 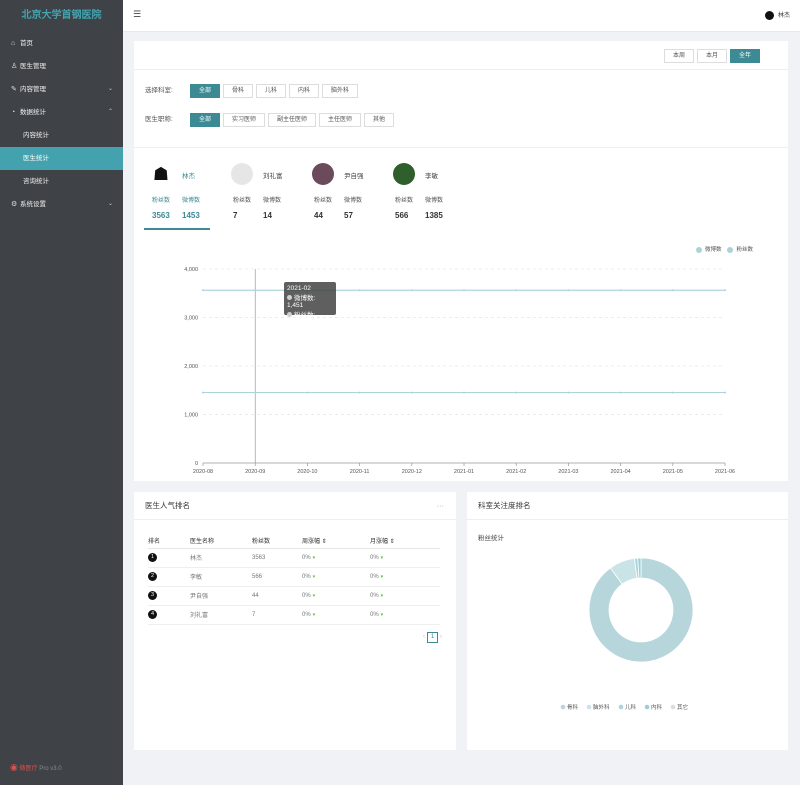 What do you see at coordinates (440, 505) in the screenshot?
I see `more-icon: ···` at bounding box center [440, 505].